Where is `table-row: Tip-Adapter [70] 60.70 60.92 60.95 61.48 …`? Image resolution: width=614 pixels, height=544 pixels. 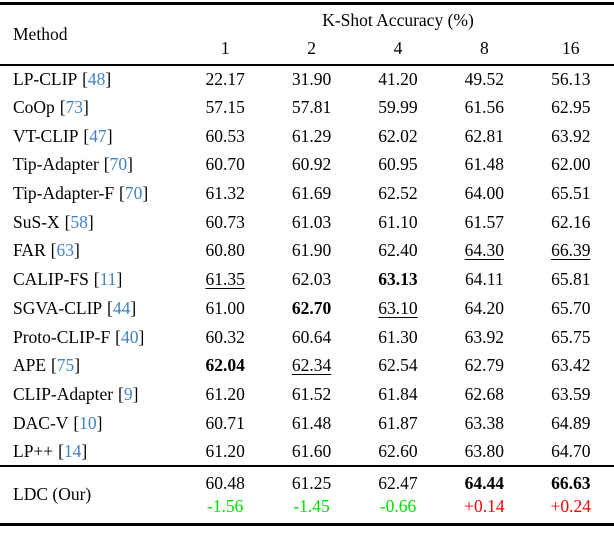
table-row: Tip-Adapter [70] 60.70 60.92 60.95 61.48 … is located at coordinates (307, 165).